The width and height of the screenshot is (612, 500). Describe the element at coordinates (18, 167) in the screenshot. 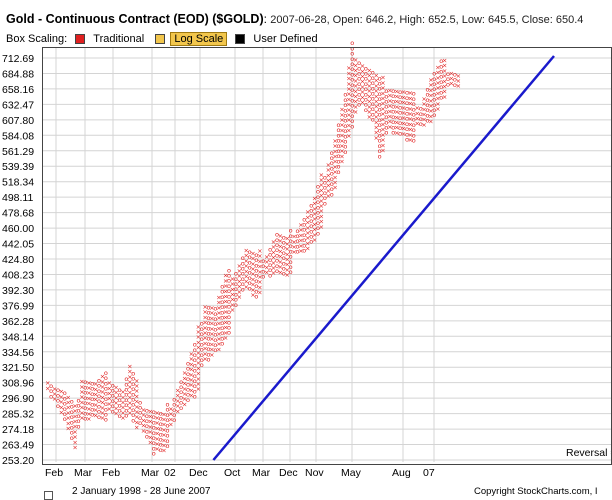

I see `y-tick-label: 539.39` at that location.